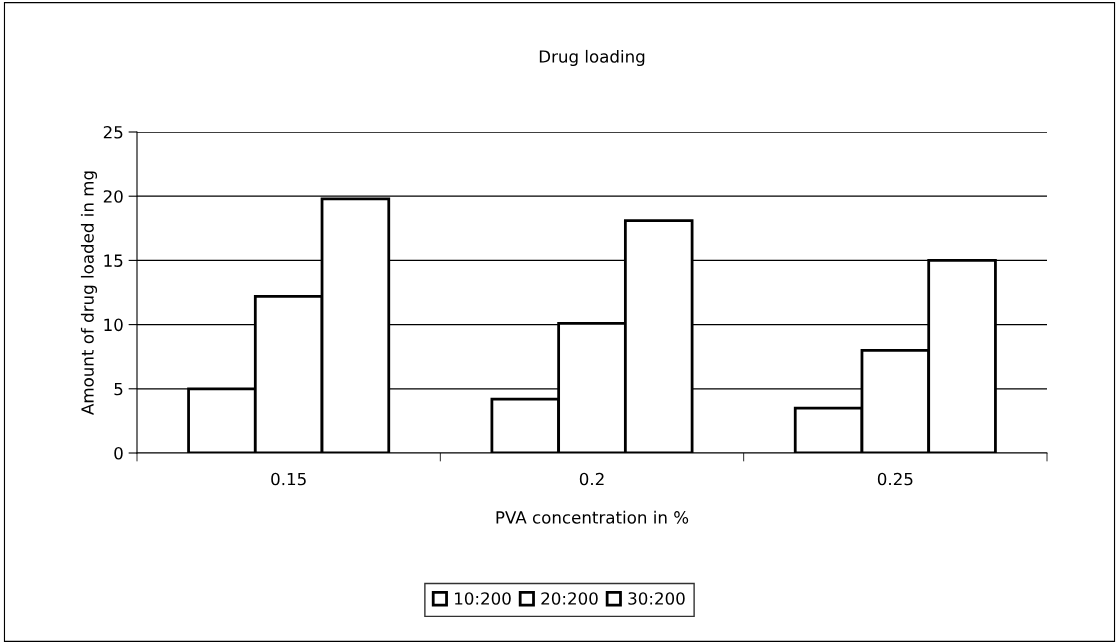  Describe the element at coordinates (288, 479) in the screenshot. I see `x-tick-label: 0.15` at that location.